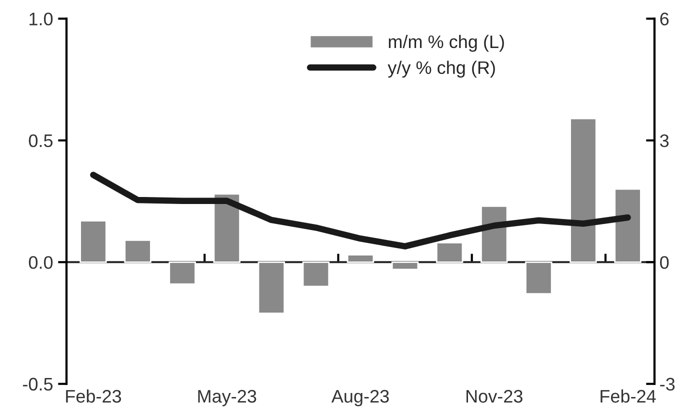 The image size is (700, 415). Describe the element at coordinates (227, 398) in the screenshot. I see `x-tick-label: May-23` at that location.